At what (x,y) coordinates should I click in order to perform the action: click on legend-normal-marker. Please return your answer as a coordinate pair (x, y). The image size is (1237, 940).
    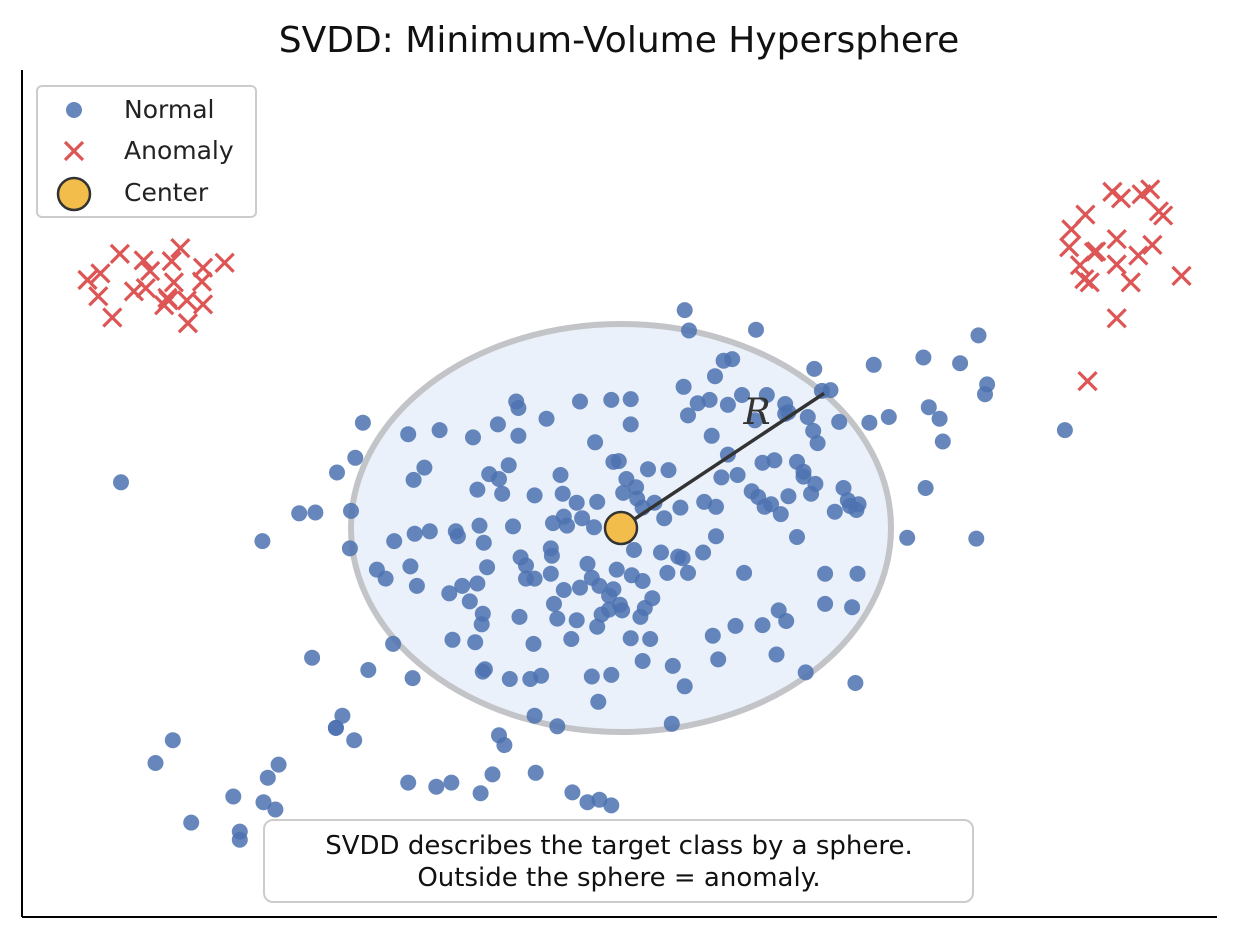
    Looking at the image, I should click on (74, 110).